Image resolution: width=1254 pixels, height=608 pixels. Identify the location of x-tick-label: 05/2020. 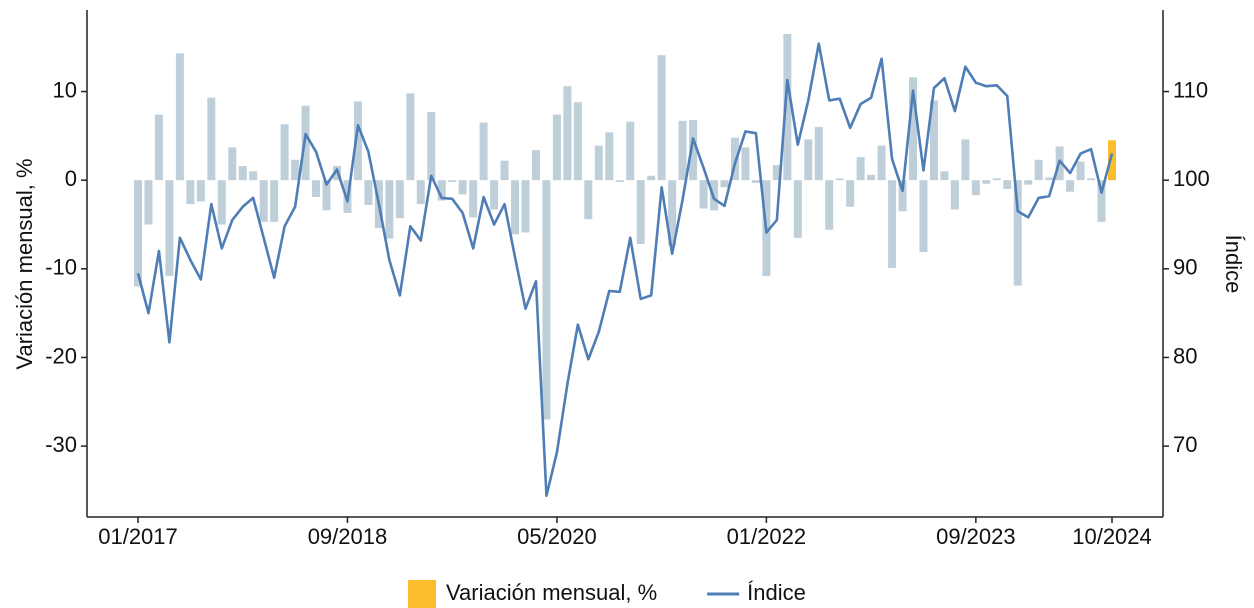
(557, 536).